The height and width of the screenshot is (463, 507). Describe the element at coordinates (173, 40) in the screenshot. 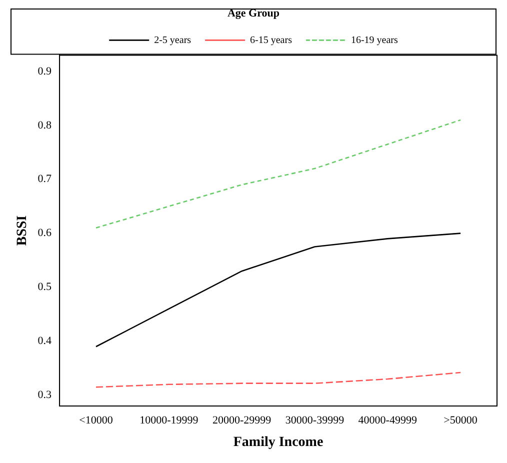

I see `legend-label: 2-5 years` at that location.